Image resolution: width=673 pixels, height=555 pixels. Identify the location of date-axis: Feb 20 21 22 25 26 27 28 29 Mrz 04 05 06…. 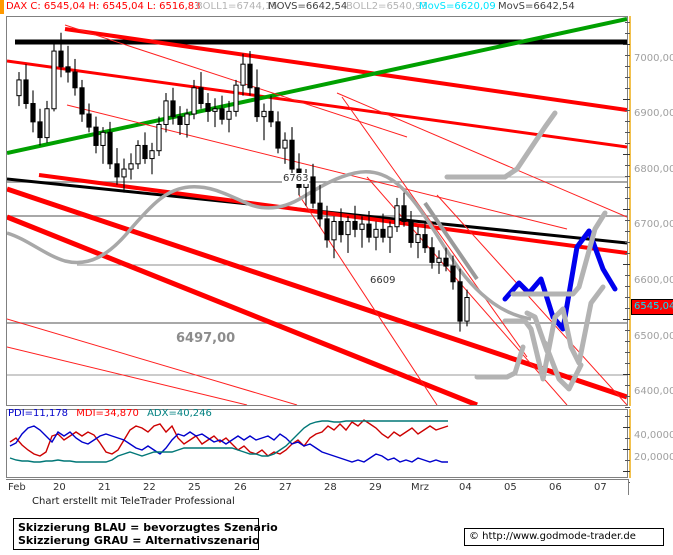
(317, 487).